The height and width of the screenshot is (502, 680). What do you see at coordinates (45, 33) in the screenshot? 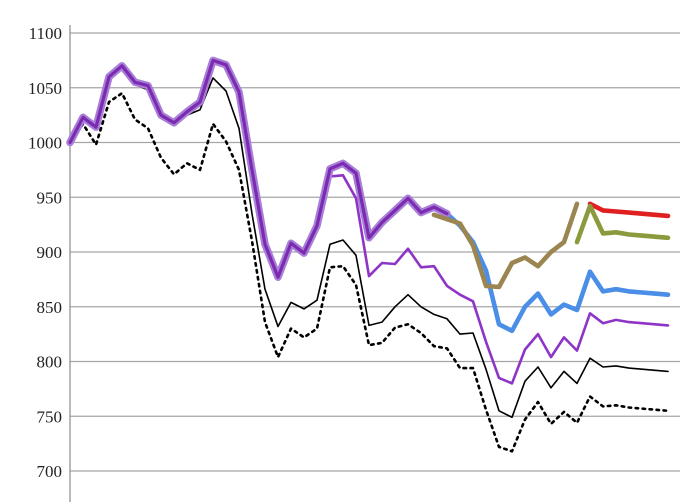
I see `y-tick-label: 1100` at bounding box center [45, 33].